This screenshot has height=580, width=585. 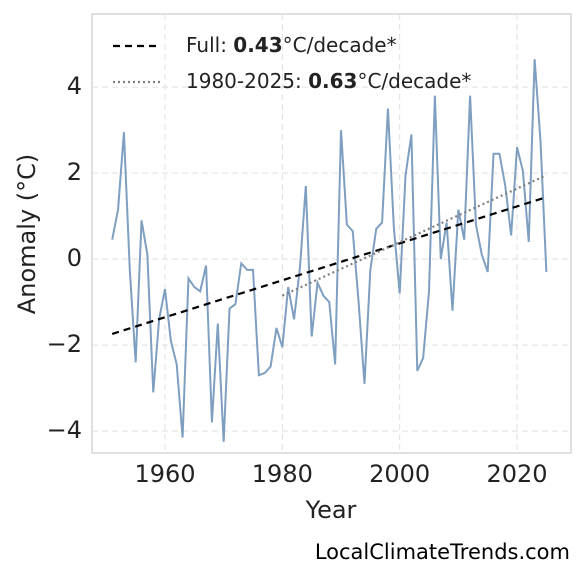 What do you see at coordinates (282, 474) in the screenshot?
I see `x-tick-label: 1980` at bounding box center [282, 474].